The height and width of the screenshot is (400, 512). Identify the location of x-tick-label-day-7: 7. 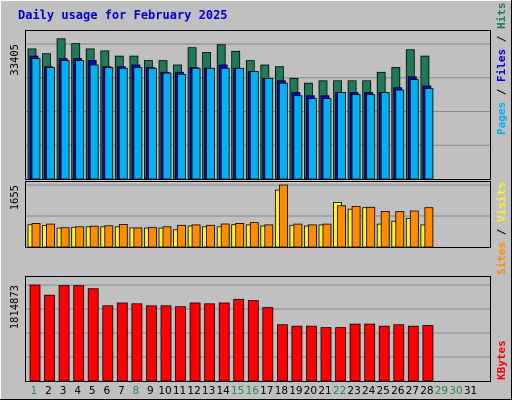
(121, 391).